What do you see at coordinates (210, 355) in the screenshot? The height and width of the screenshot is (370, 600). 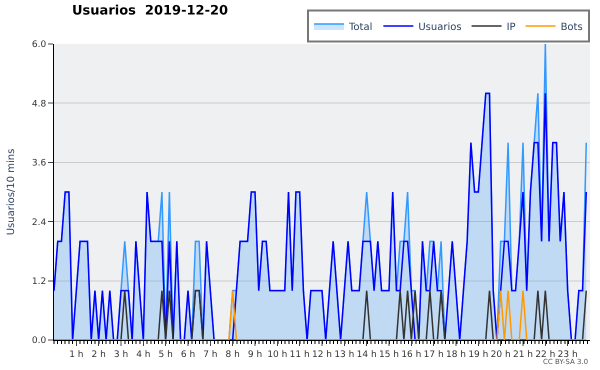 I see `x-tick-label: 7 h` at bounding box center [210, 355].